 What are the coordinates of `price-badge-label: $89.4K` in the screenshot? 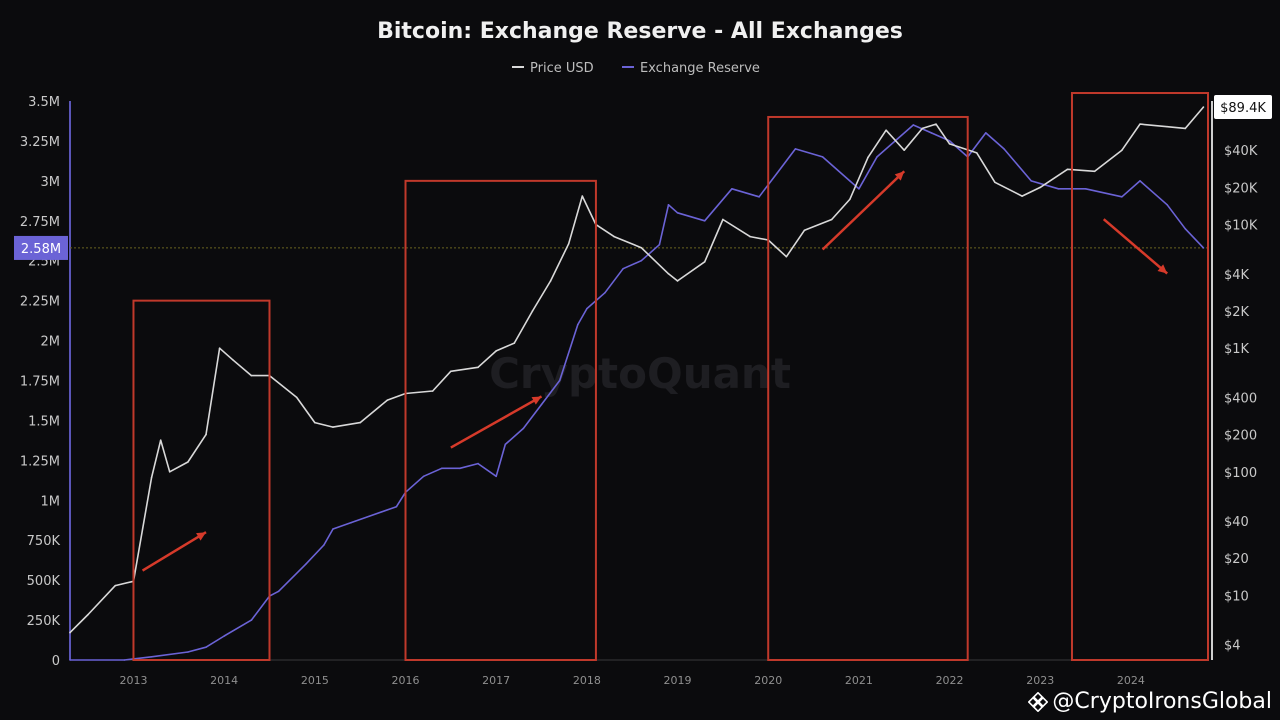 It's located at (1243, 108).